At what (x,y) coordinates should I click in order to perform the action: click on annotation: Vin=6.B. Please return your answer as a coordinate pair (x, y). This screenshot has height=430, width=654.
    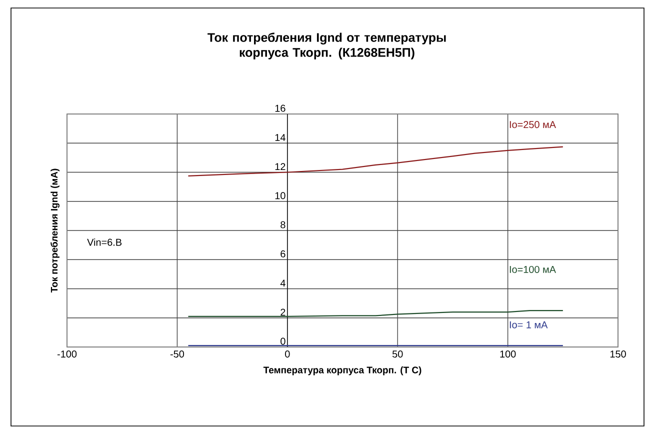
    Looking at the image, I should click on (104, 242).